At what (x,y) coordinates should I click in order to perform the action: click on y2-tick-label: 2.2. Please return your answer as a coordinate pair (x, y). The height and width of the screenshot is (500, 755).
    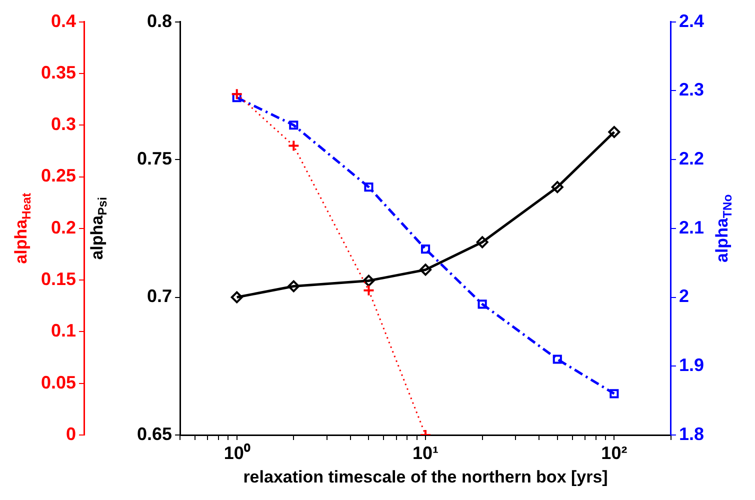
    Looking at the image, I should click on (691, 158).